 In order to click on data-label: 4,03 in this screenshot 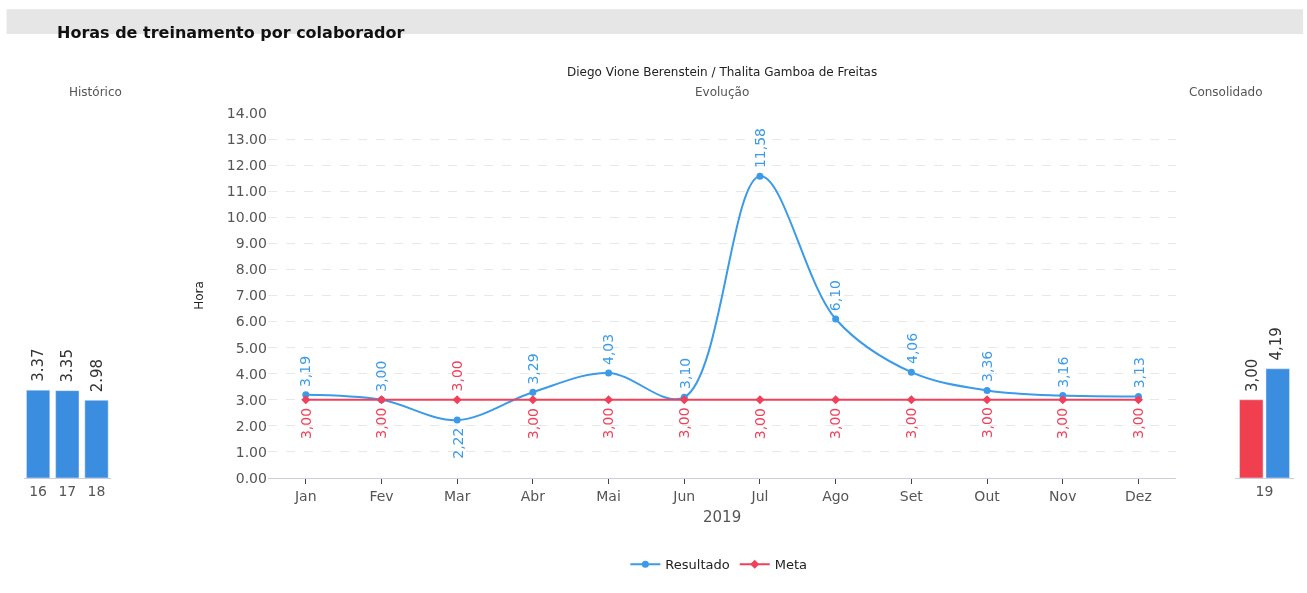, I will do `click(608, 349)`.